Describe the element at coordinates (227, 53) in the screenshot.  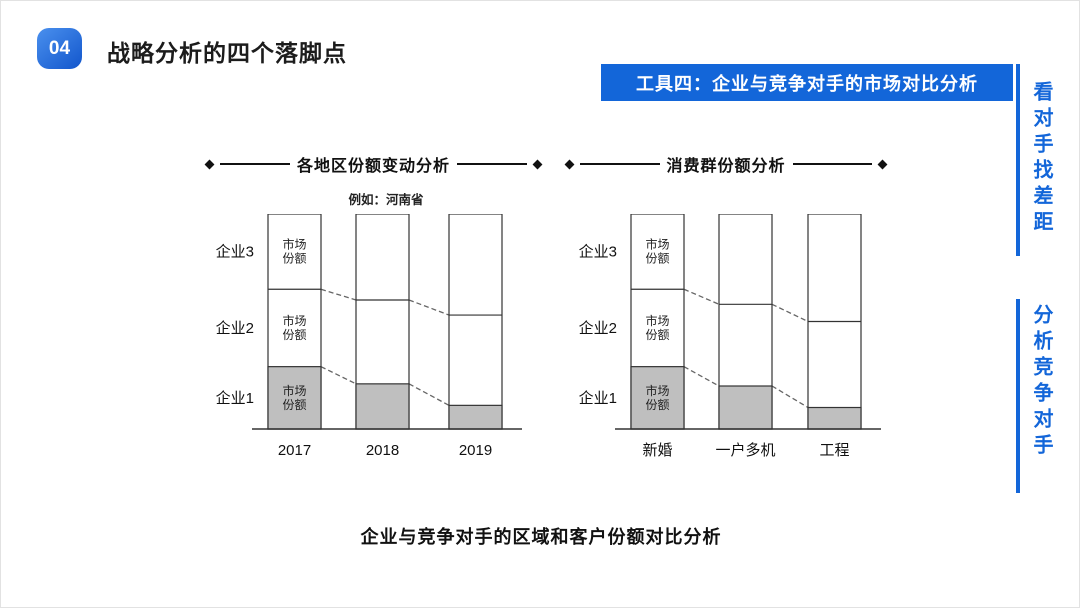
I see `page-title: 战略分析的四个落脚点` at that location.